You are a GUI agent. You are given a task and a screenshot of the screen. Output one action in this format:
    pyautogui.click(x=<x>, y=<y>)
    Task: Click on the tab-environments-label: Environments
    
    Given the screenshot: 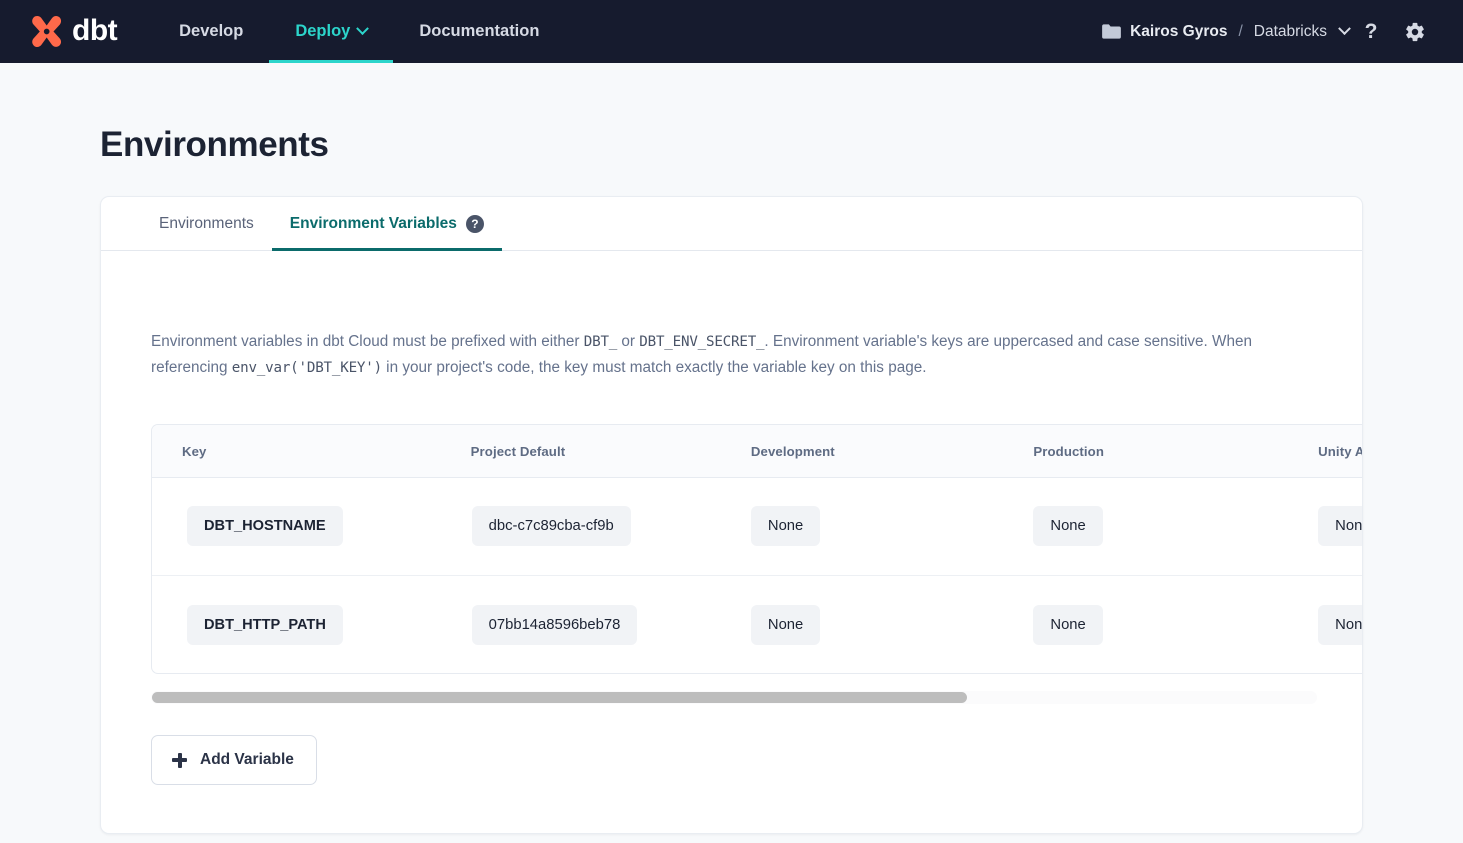 What is the action you would take?
    pyautogui.click(x=206, y=223)
    